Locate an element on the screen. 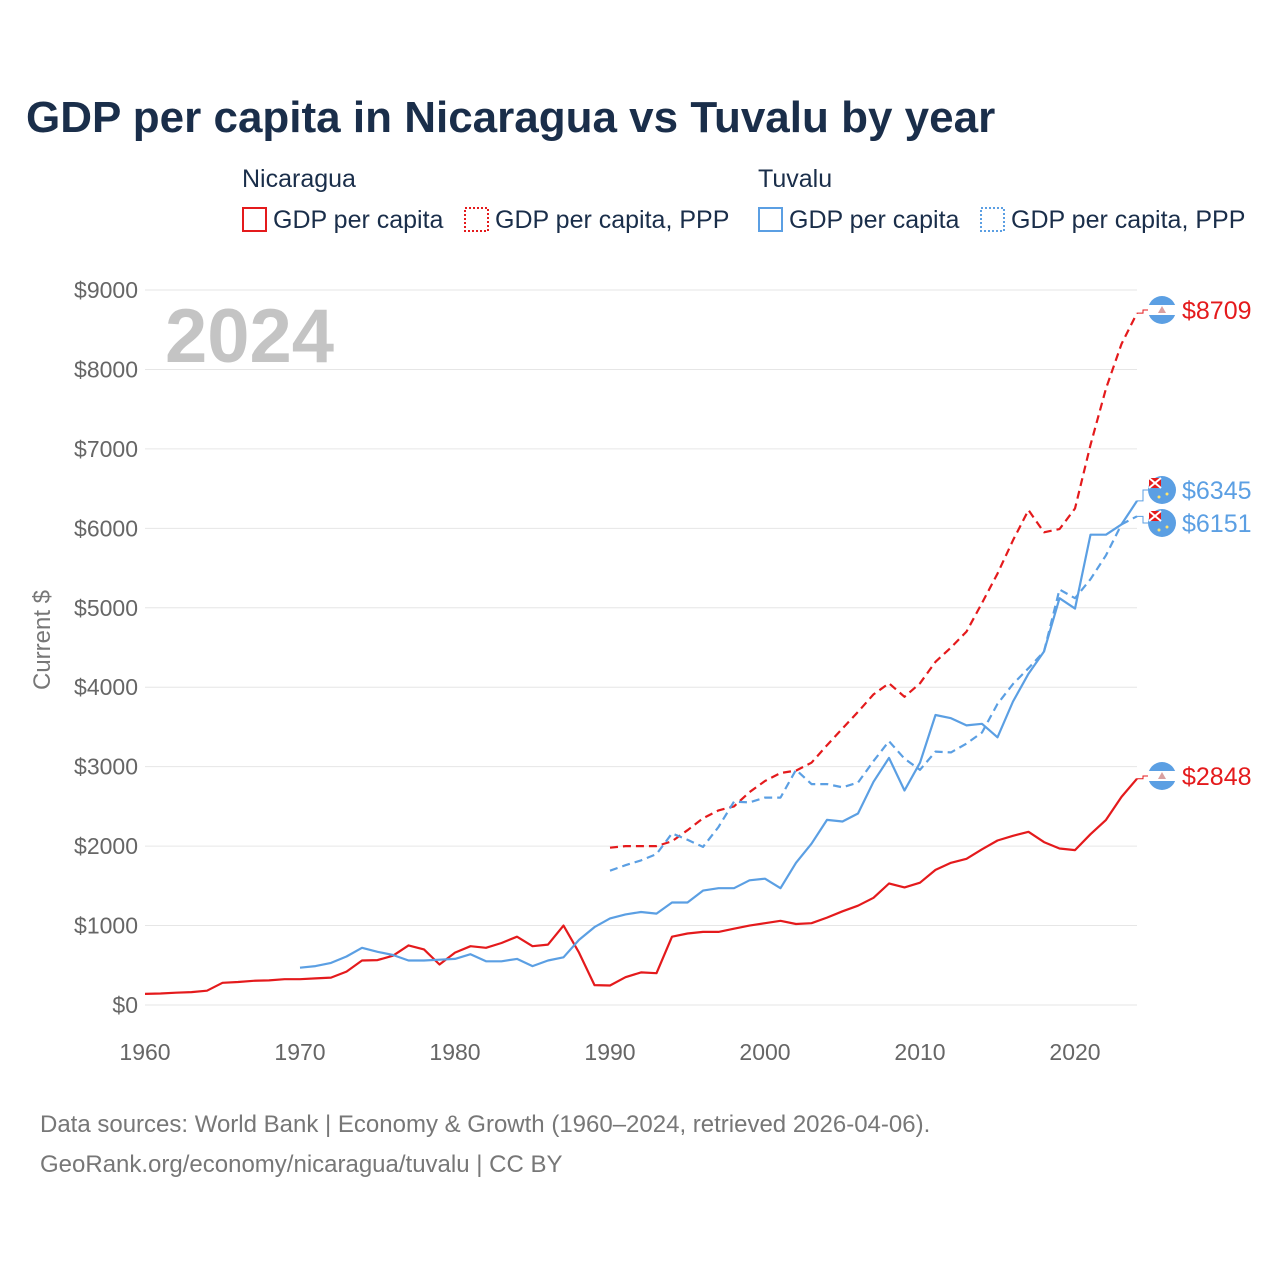  legend-swatch-tuvalu-ppp is located at coordinates (992, 219).